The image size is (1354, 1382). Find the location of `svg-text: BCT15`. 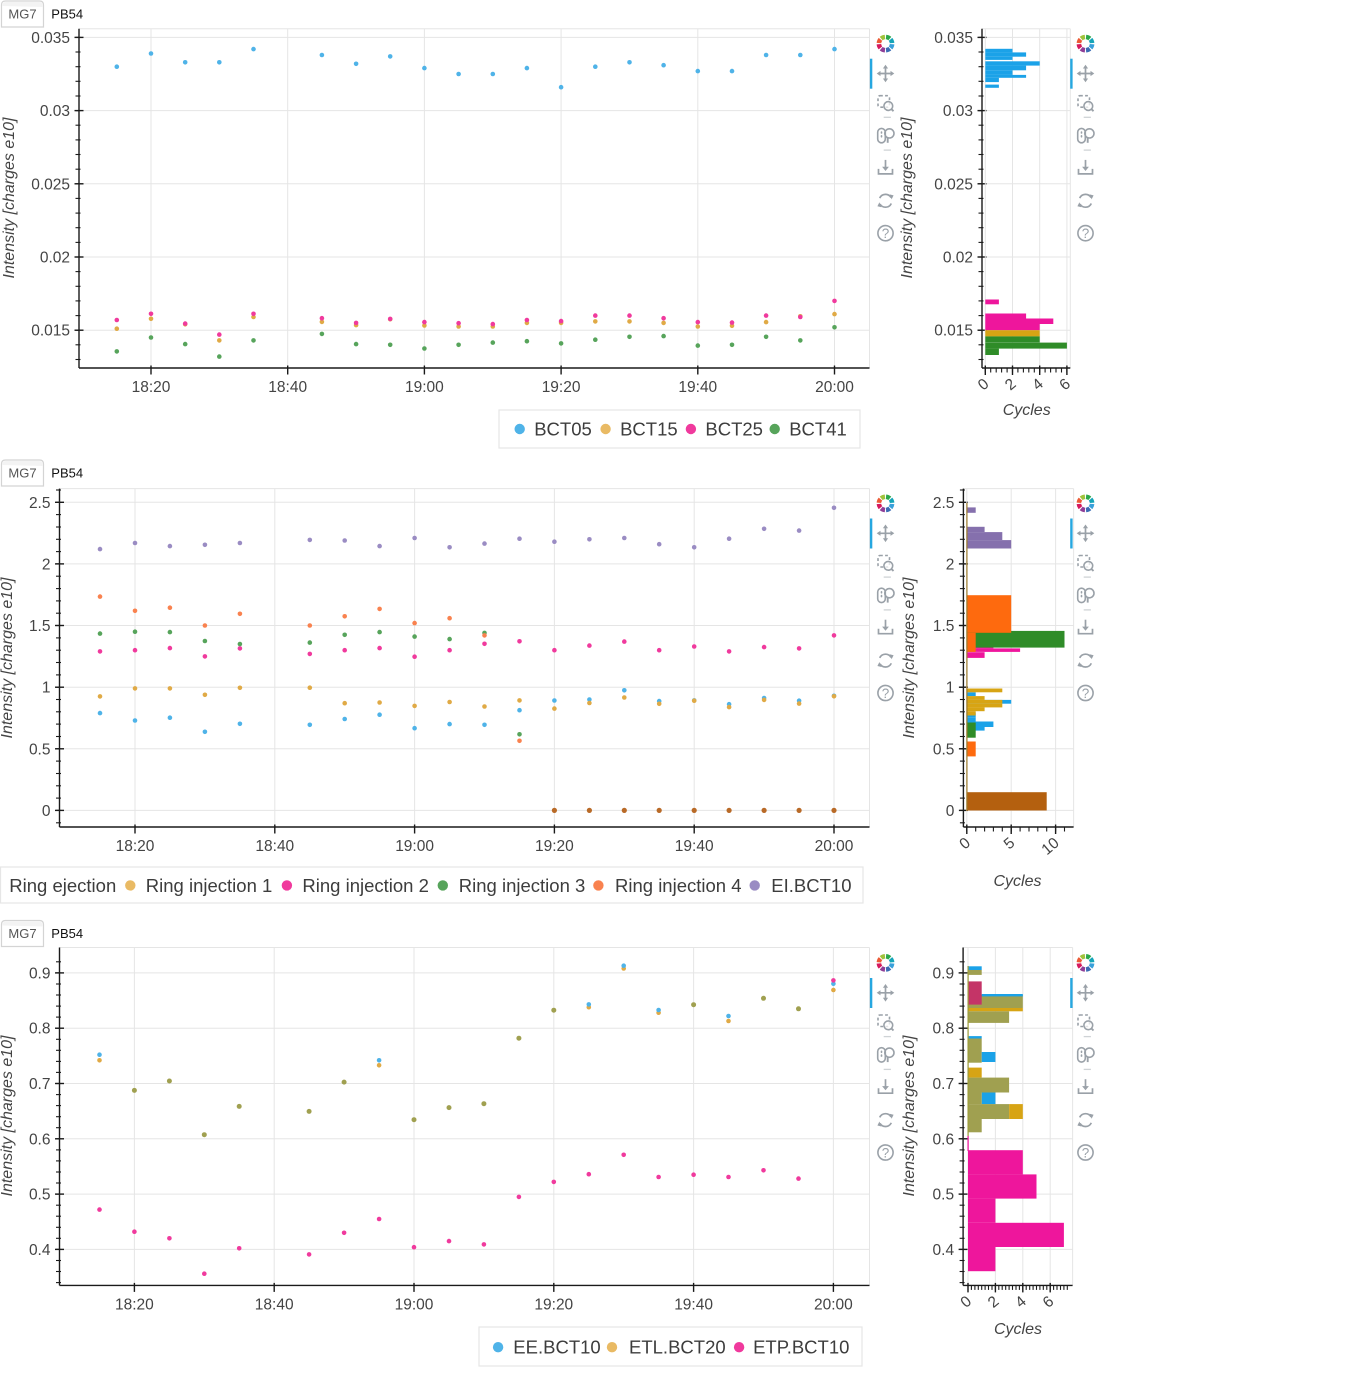

svg-text: BCT15 is located at coordinates (649, 429).